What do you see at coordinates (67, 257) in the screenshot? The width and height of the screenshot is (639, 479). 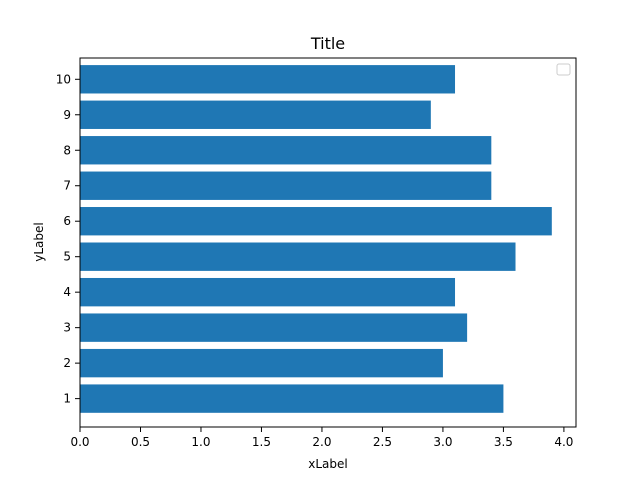 I see `y-tick-label: 5` at bounding box center [67, 257].